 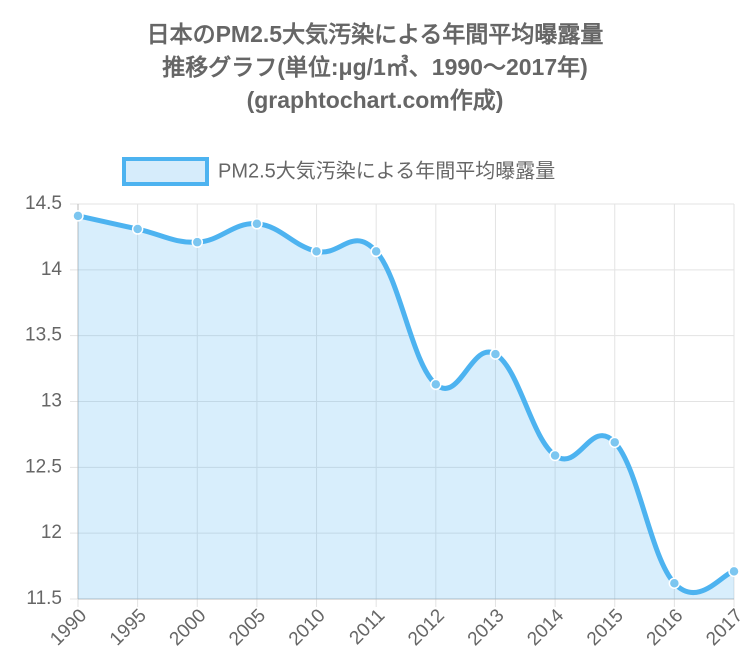 What do you see at coordinates (375, 34) in the screenshot?
I see `chart-title: 日本のPM2.5大気汚染による年間平均曝露量` at bounding box center [375, 34].